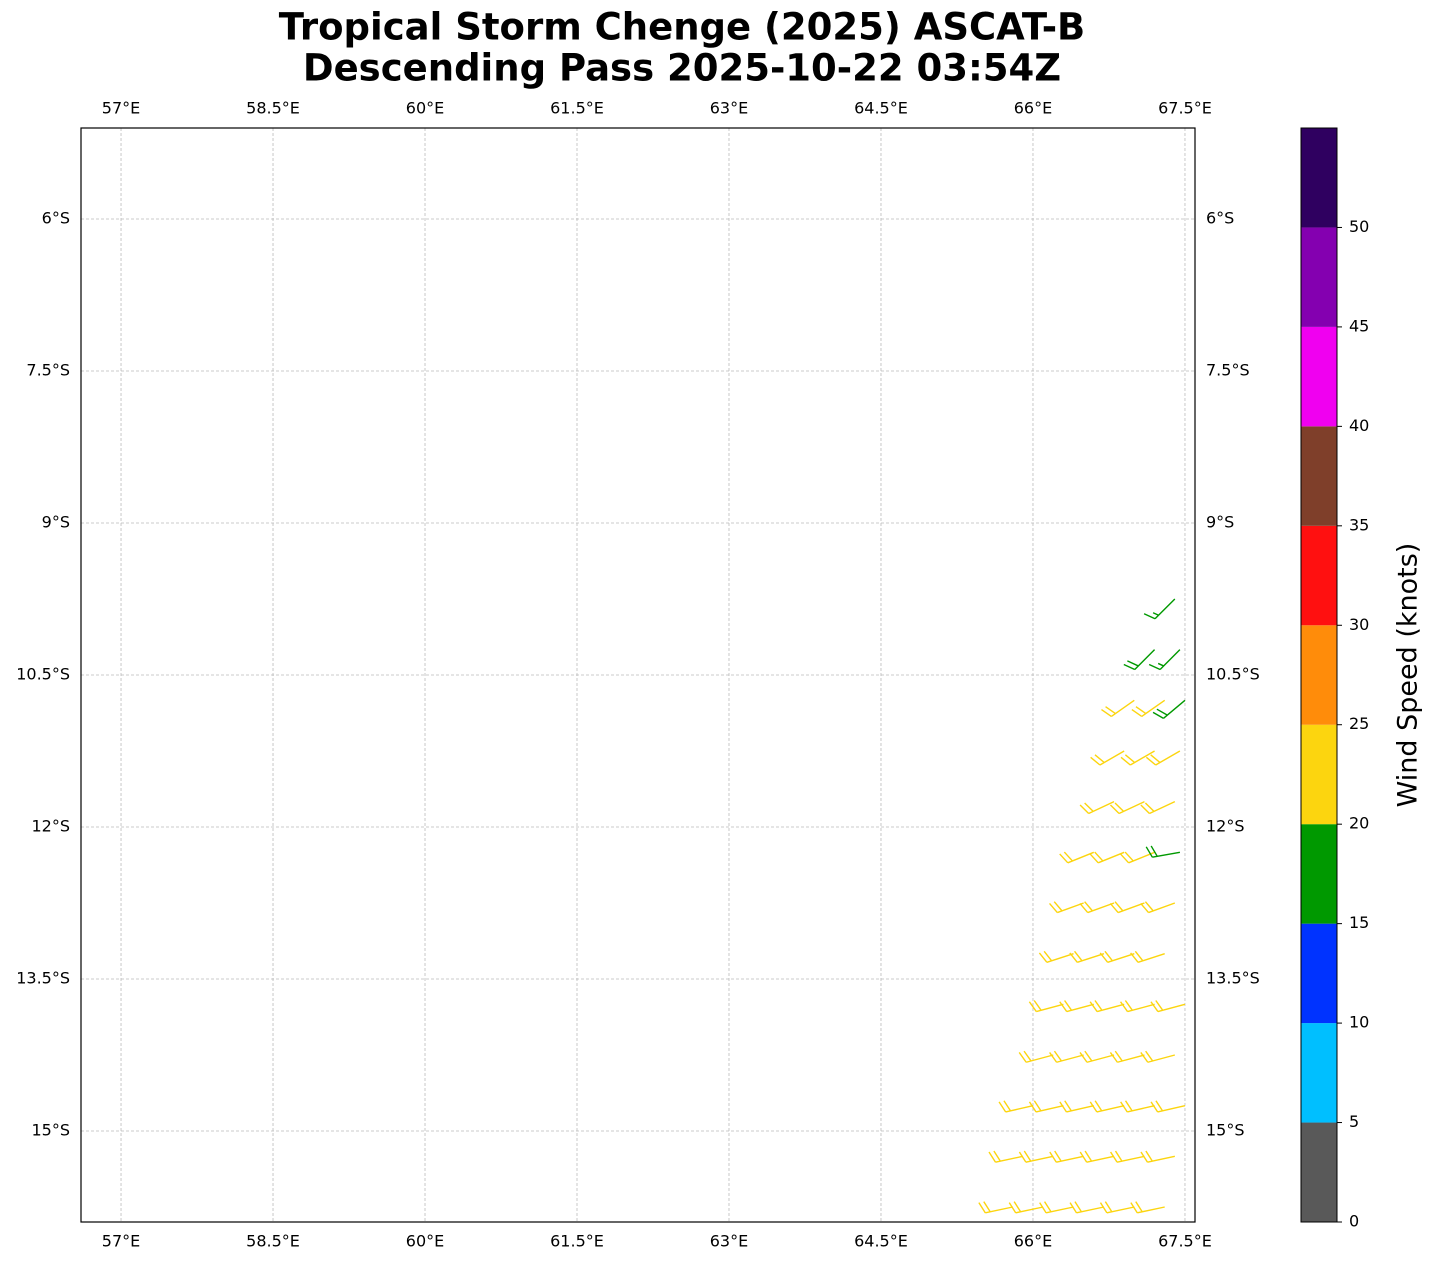  I want to click on colorbar-tick-label: 10, so click(1359, 1022).